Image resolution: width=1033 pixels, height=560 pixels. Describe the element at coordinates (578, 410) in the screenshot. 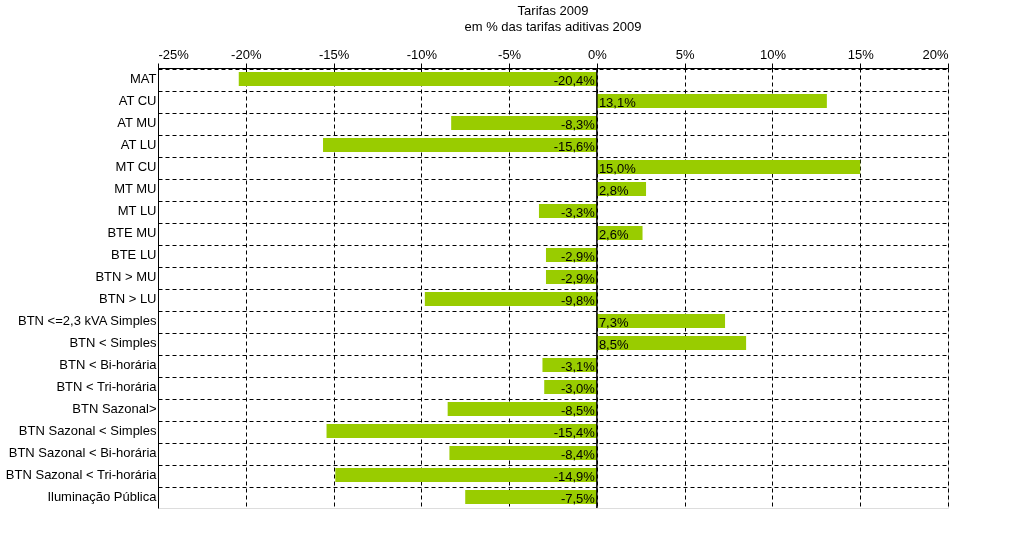

I see `data-label: -8,5%` at that location.